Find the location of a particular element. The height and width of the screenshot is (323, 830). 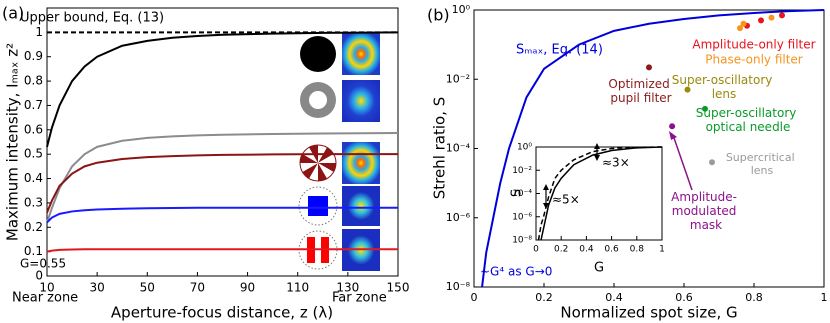

series-label: Supercritical lens is located at coordinates (762, 164).